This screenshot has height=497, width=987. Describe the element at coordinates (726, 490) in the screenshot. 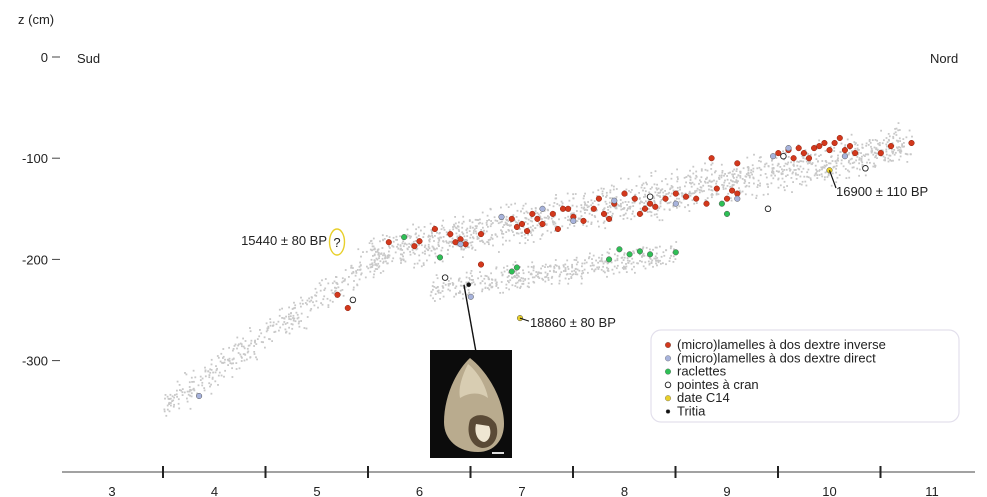

I see `x-tick-label: 9` at that location.